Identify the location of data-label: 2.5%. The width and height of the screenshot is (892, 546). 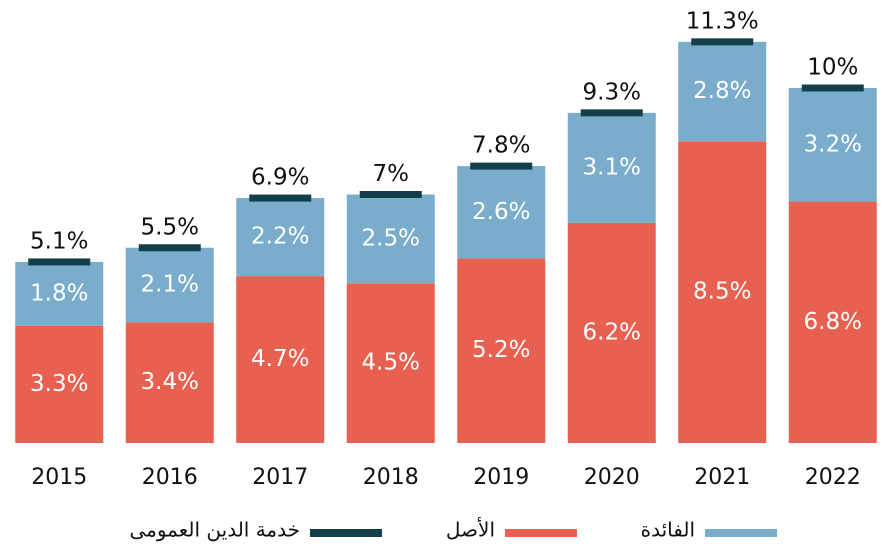
(391, 238).